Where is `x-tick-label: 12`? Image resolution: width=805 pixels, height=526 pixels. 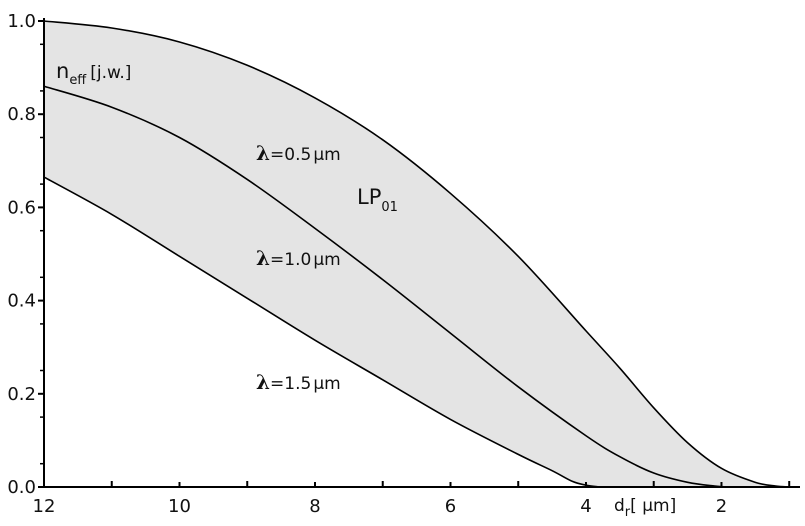
x-tick-label: 12 is located at coordinates (44, 506).